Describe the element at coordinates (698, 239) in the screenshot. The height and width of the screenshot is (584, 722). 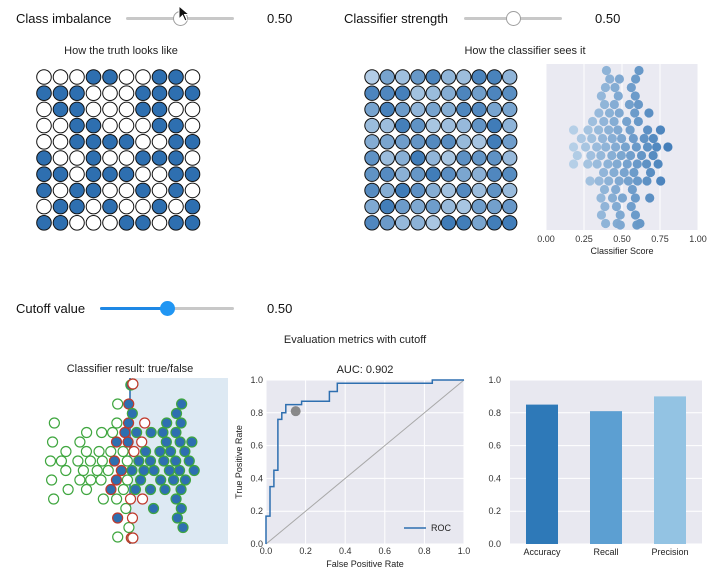
I see `score-xtick: 1.00` at that location.